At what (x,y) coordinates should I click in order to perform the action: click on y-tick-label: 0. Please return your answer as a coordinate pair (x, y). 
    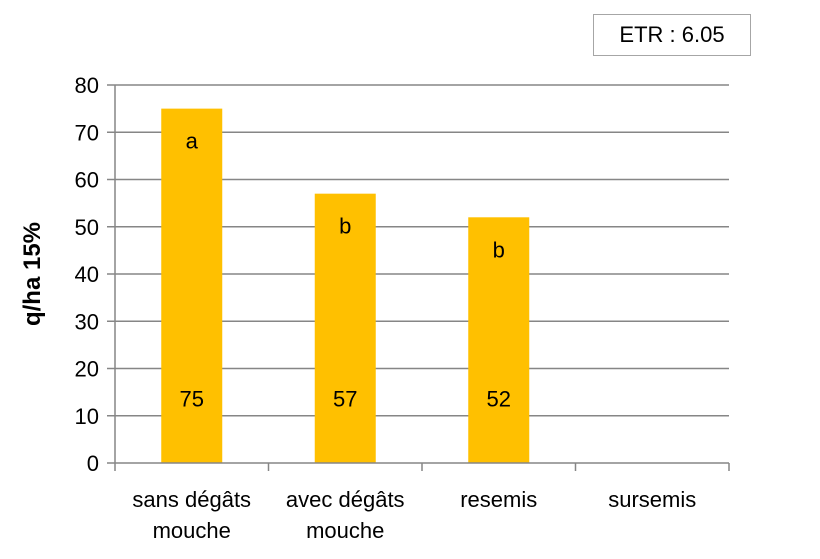
    Looking at the image, I should click on (93, 463).